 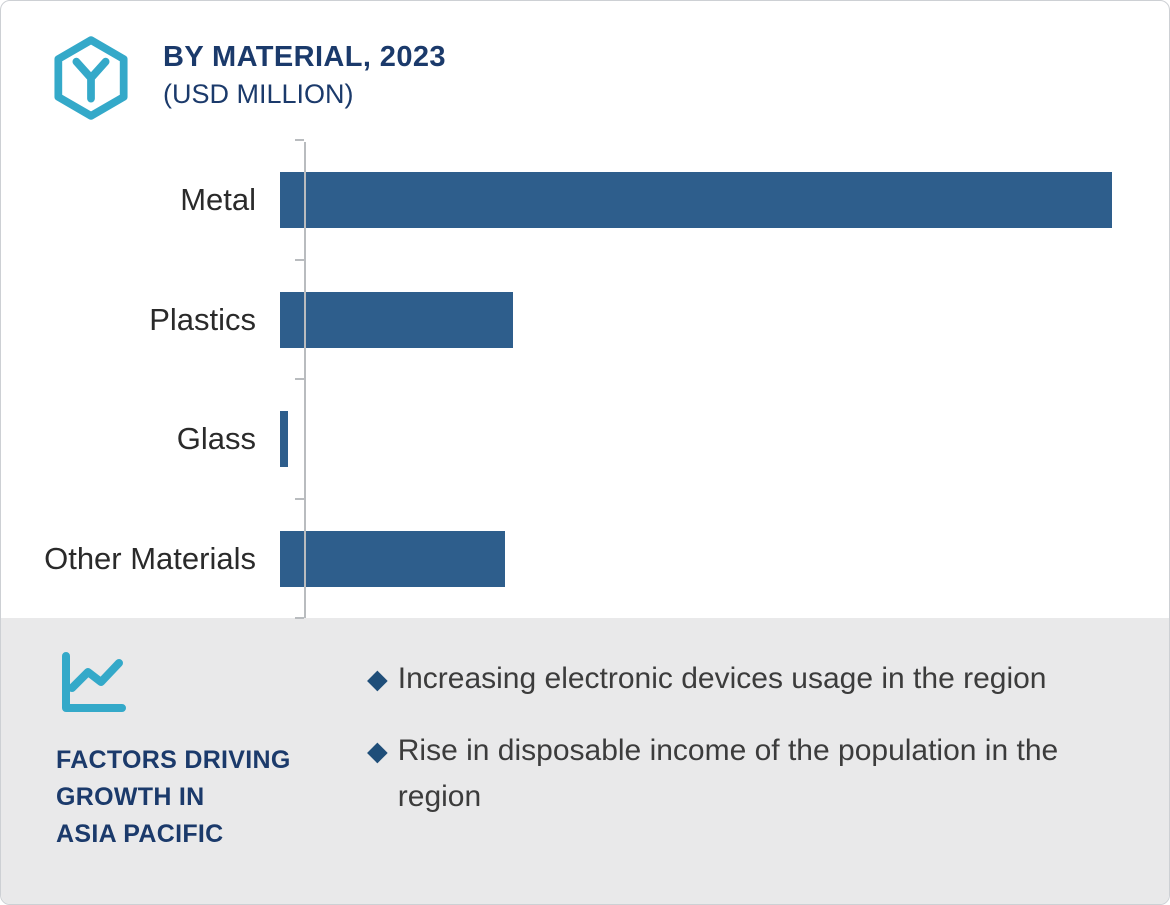 I want to click on chart-row: Other Materials, so click(x=585, y=559).